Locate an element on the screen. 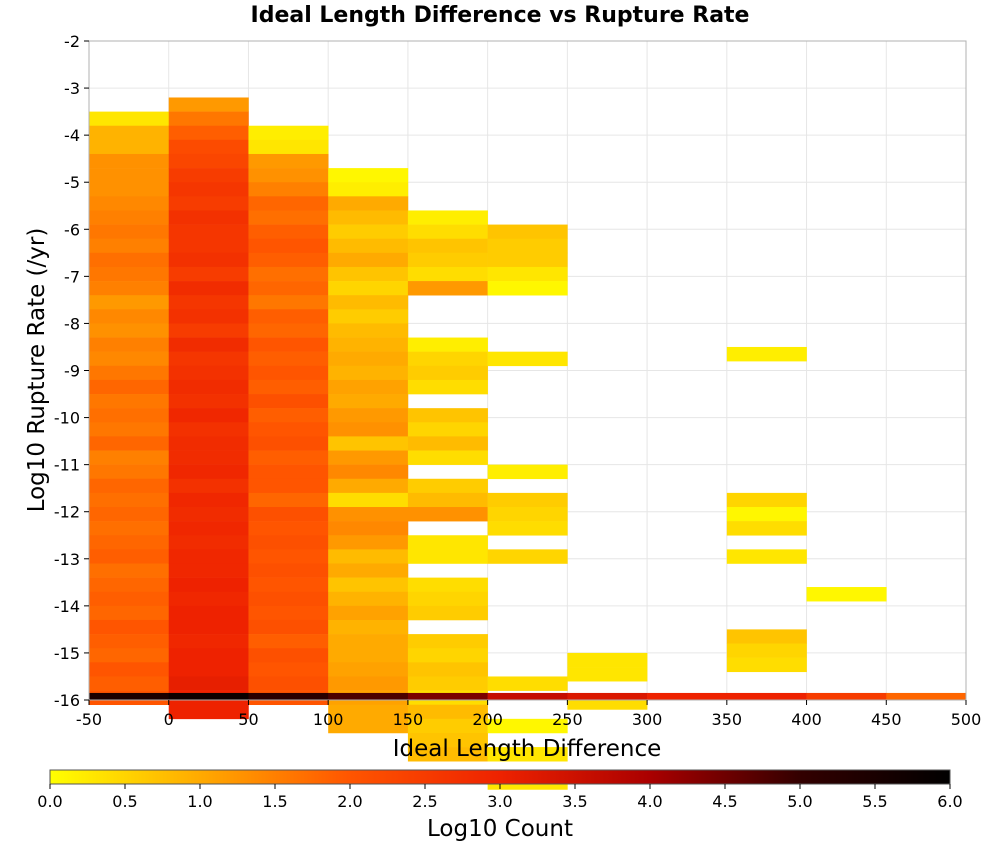 The height and width of the screenshot is (850, 1000). x-tick-label: 150 is located at coordinates (408, 719).